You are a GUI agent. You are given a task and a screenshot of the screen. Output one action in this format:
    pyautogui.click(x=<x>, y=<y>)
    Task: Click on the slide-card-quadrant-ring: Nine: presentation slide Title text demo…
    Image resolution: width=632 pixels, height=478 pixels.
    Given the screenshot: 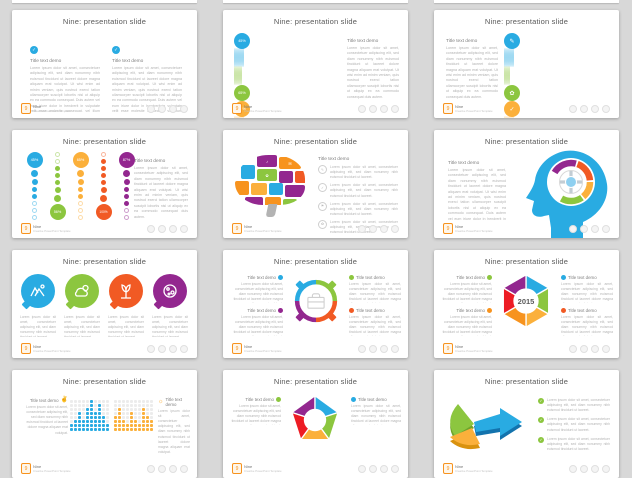 What is the action you would take?
    pyautogui.click(x=315, y=304)
    